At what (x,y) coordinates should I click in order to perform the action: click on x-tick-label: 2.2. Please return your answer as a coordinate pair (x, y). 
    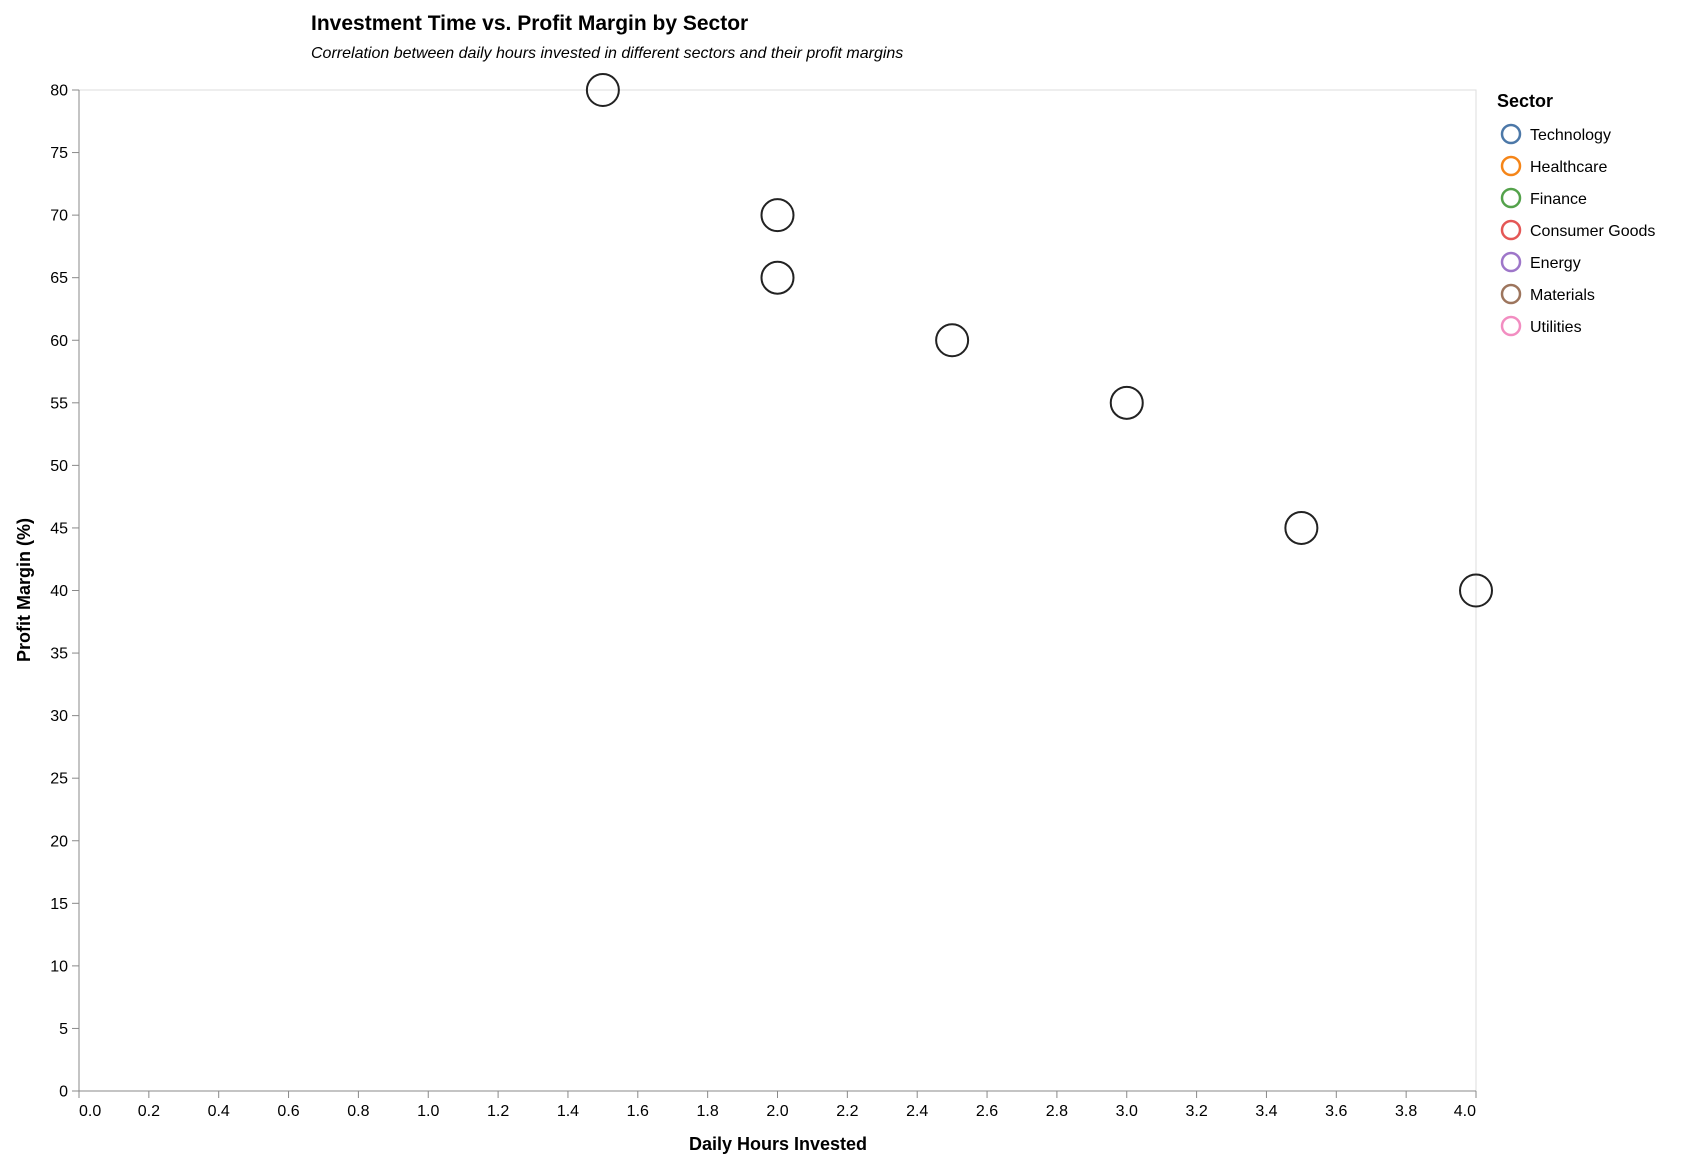
    Looking at the image, I should click on (847, 1111).